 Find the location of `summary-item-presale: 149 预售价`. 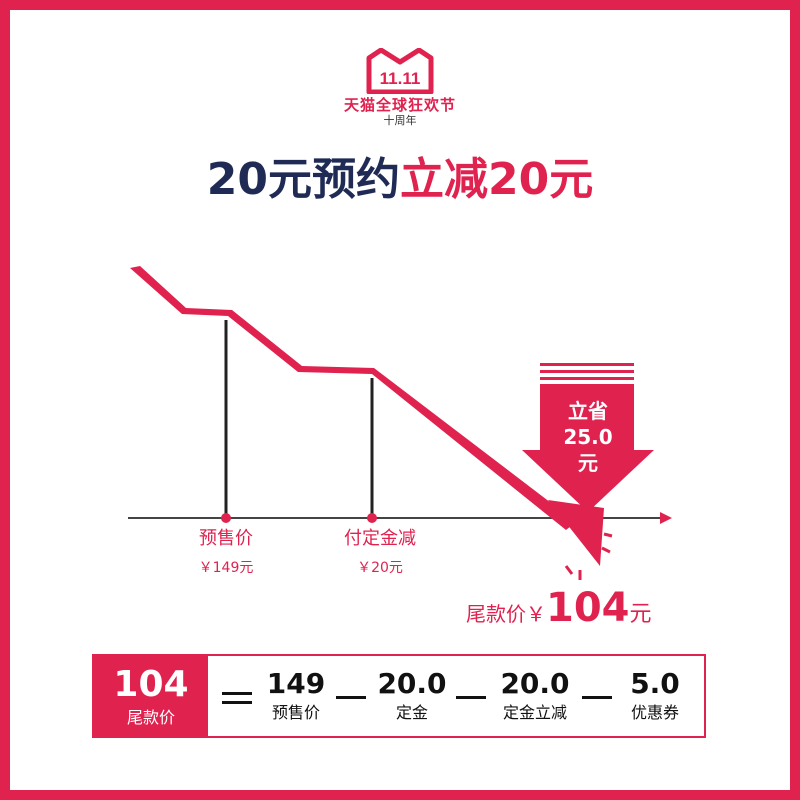

summary-item-presale: 149 预售价 is located at coordinates (296, 695).